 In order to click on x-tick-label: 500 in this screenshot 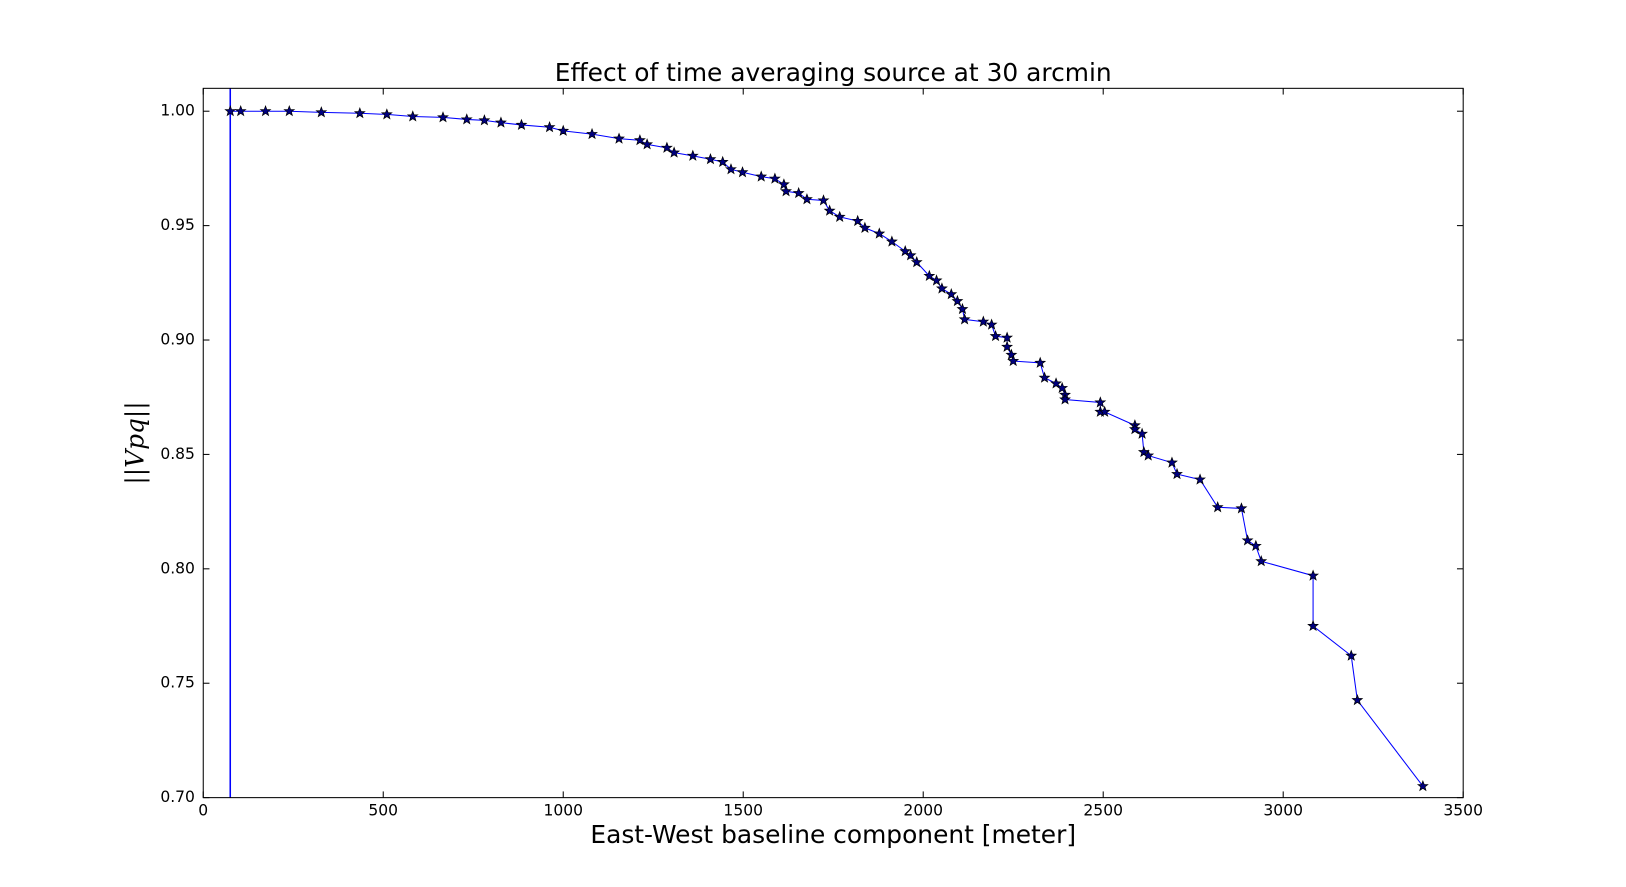, I will do `click(383, 811)`.